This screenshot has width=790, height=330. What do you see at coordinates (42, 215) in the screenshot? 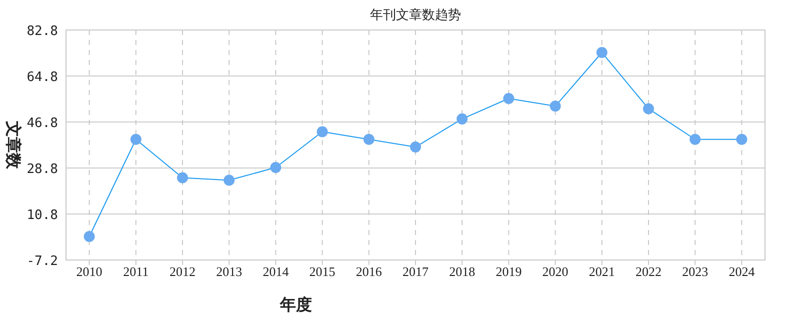
I see `y-tick-label: 10.8` at bounding box center [42, 215].